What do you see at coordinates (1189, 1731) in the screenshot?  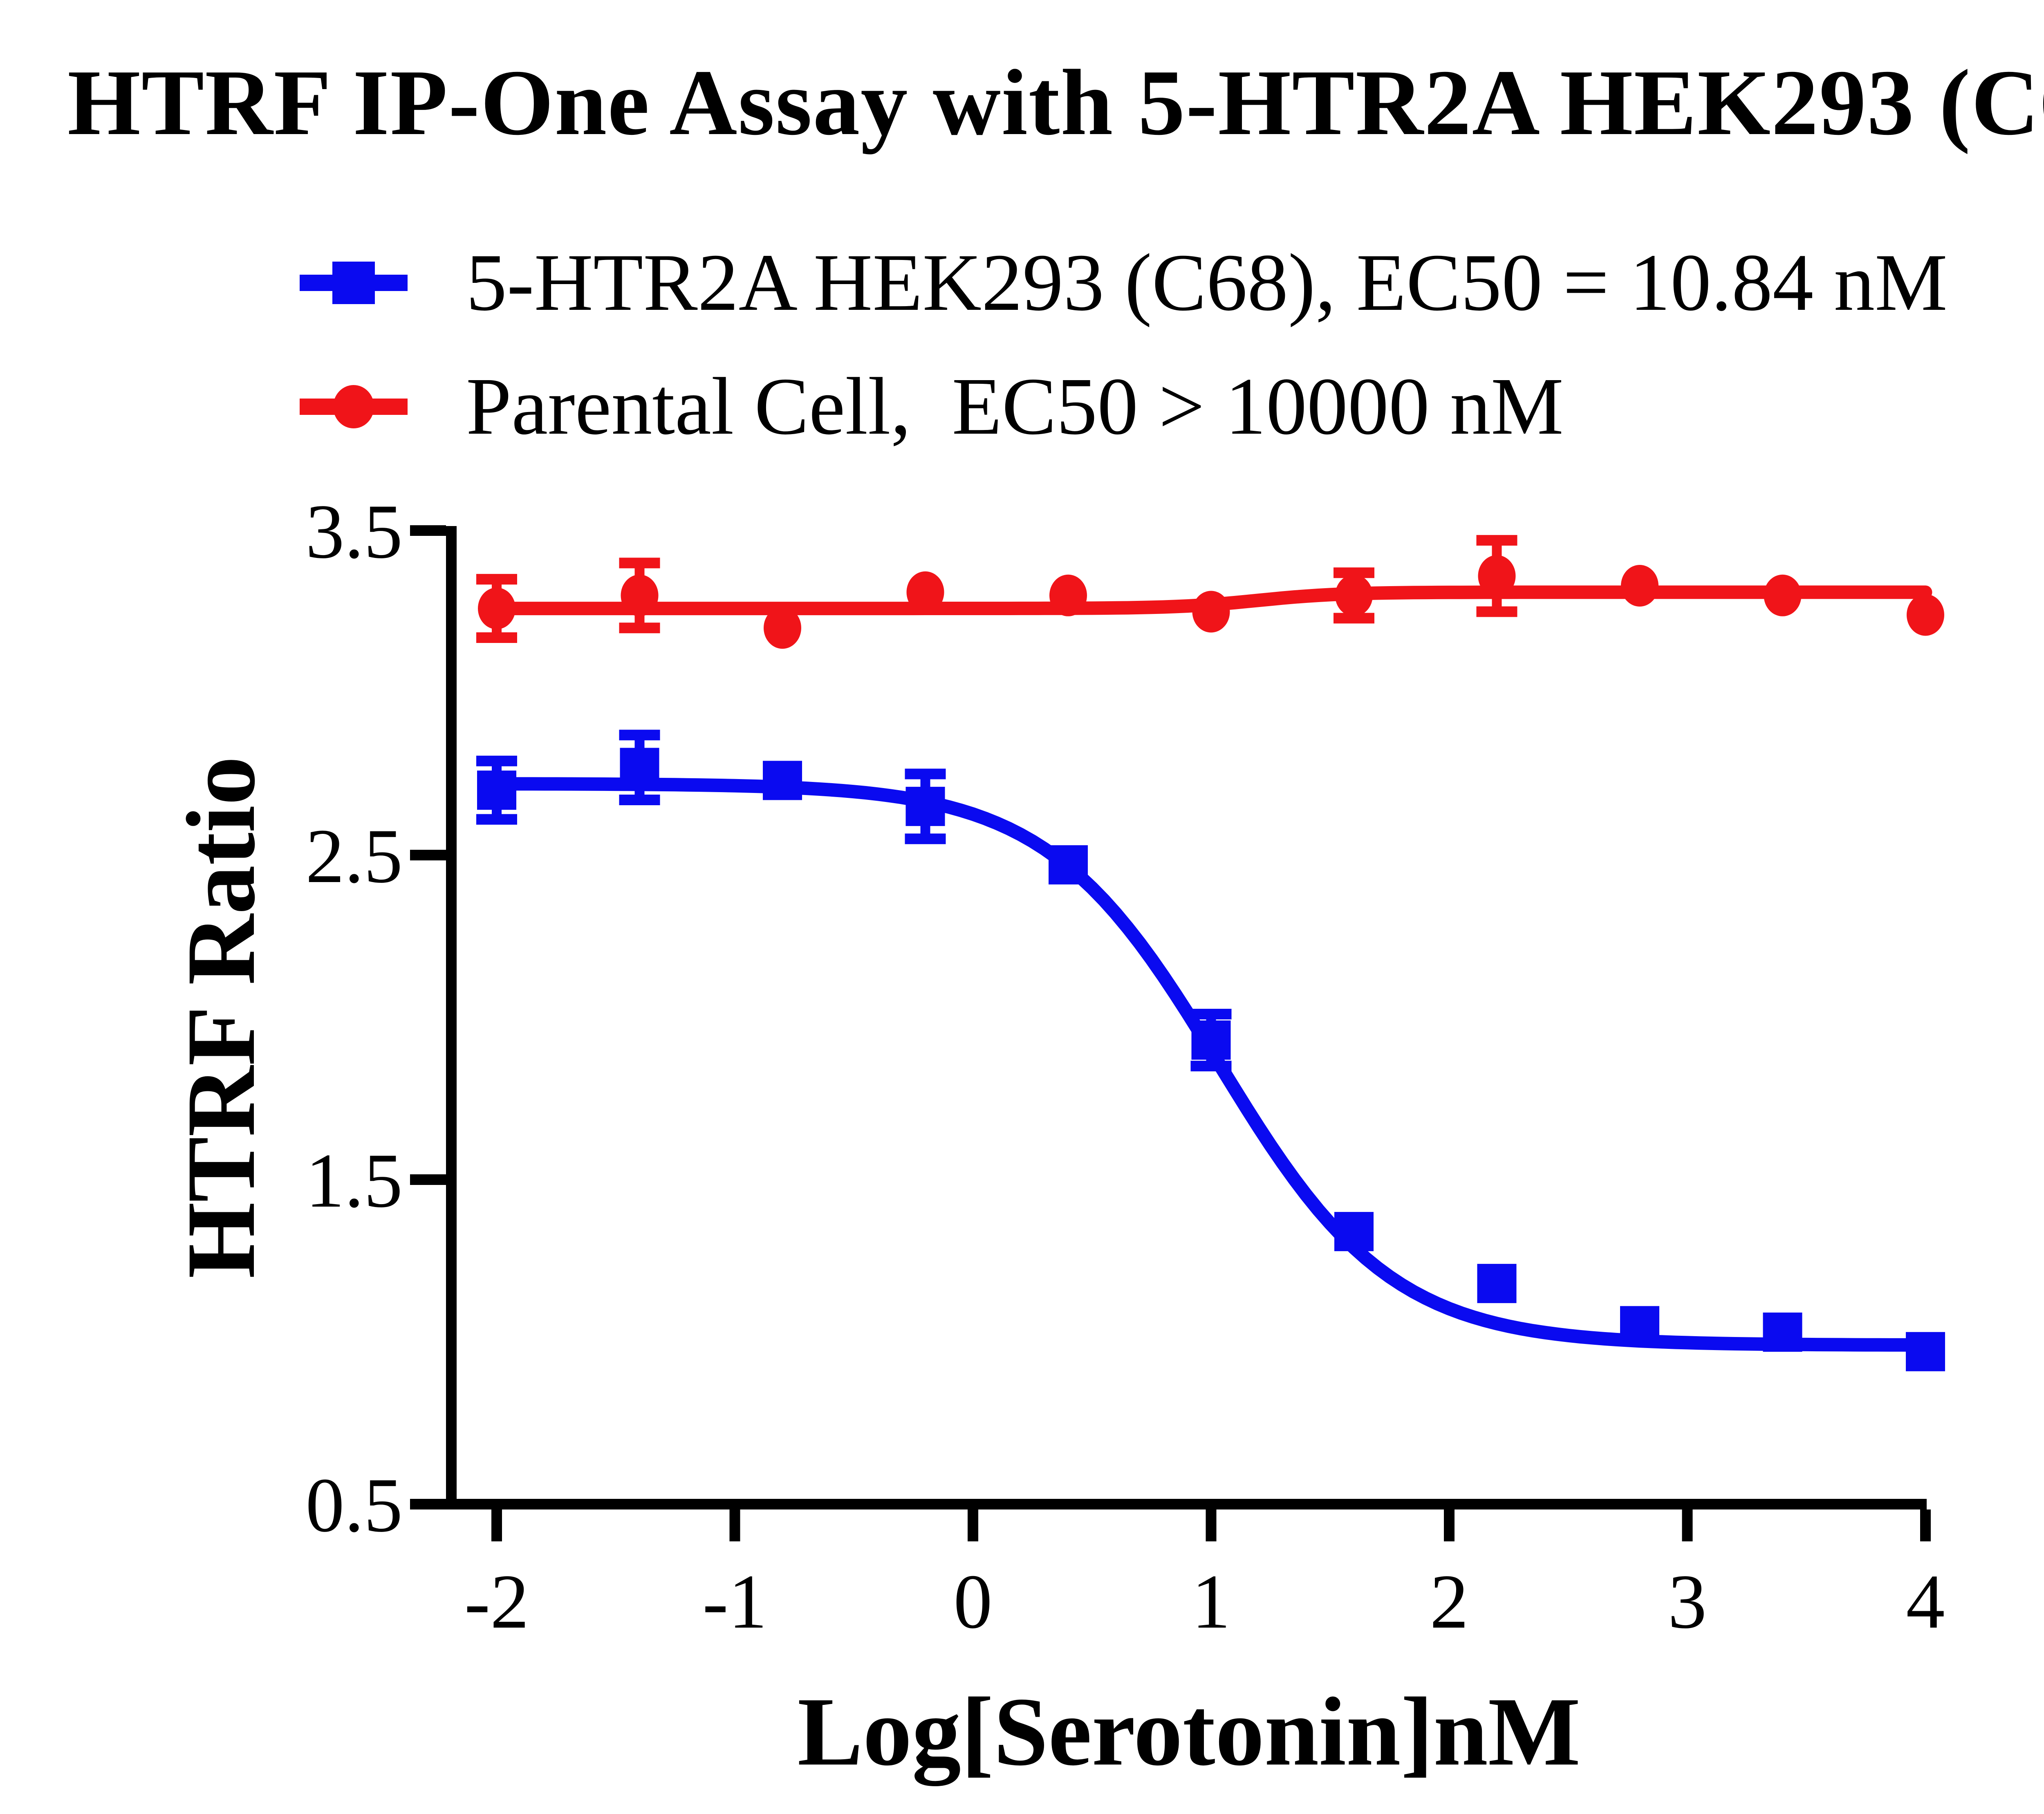 I see `x-axis-title: Log[Serotonin]nM` at bounding box center [1189, 1731].